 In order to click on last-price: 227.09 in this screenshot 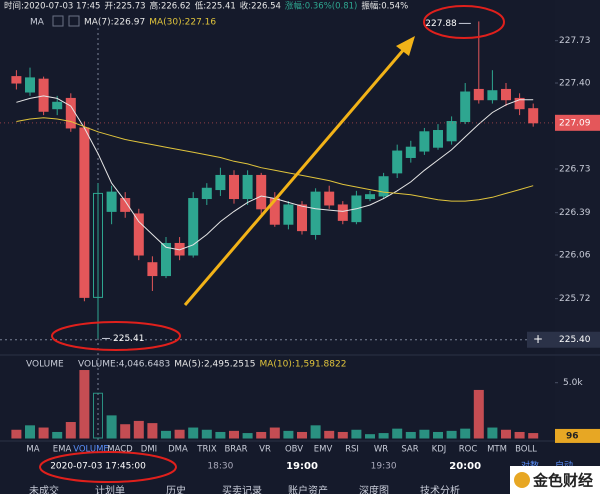, I will do `click(575, 123)`.